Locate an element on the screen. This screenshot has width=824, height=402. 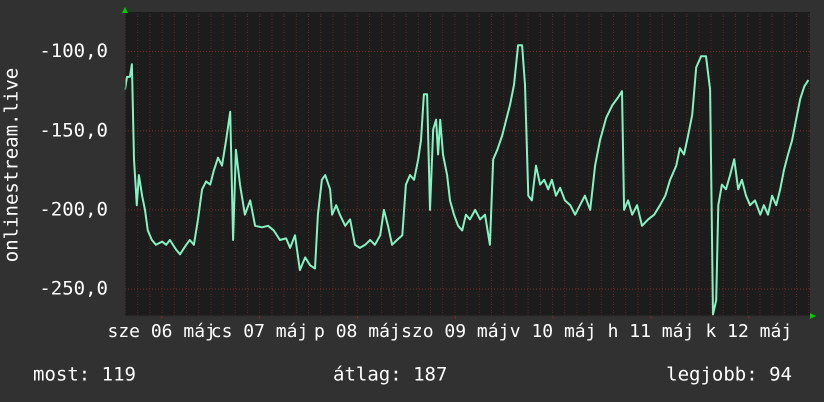
y-tick-label: -250,0 is located at coordinates (73, 289).